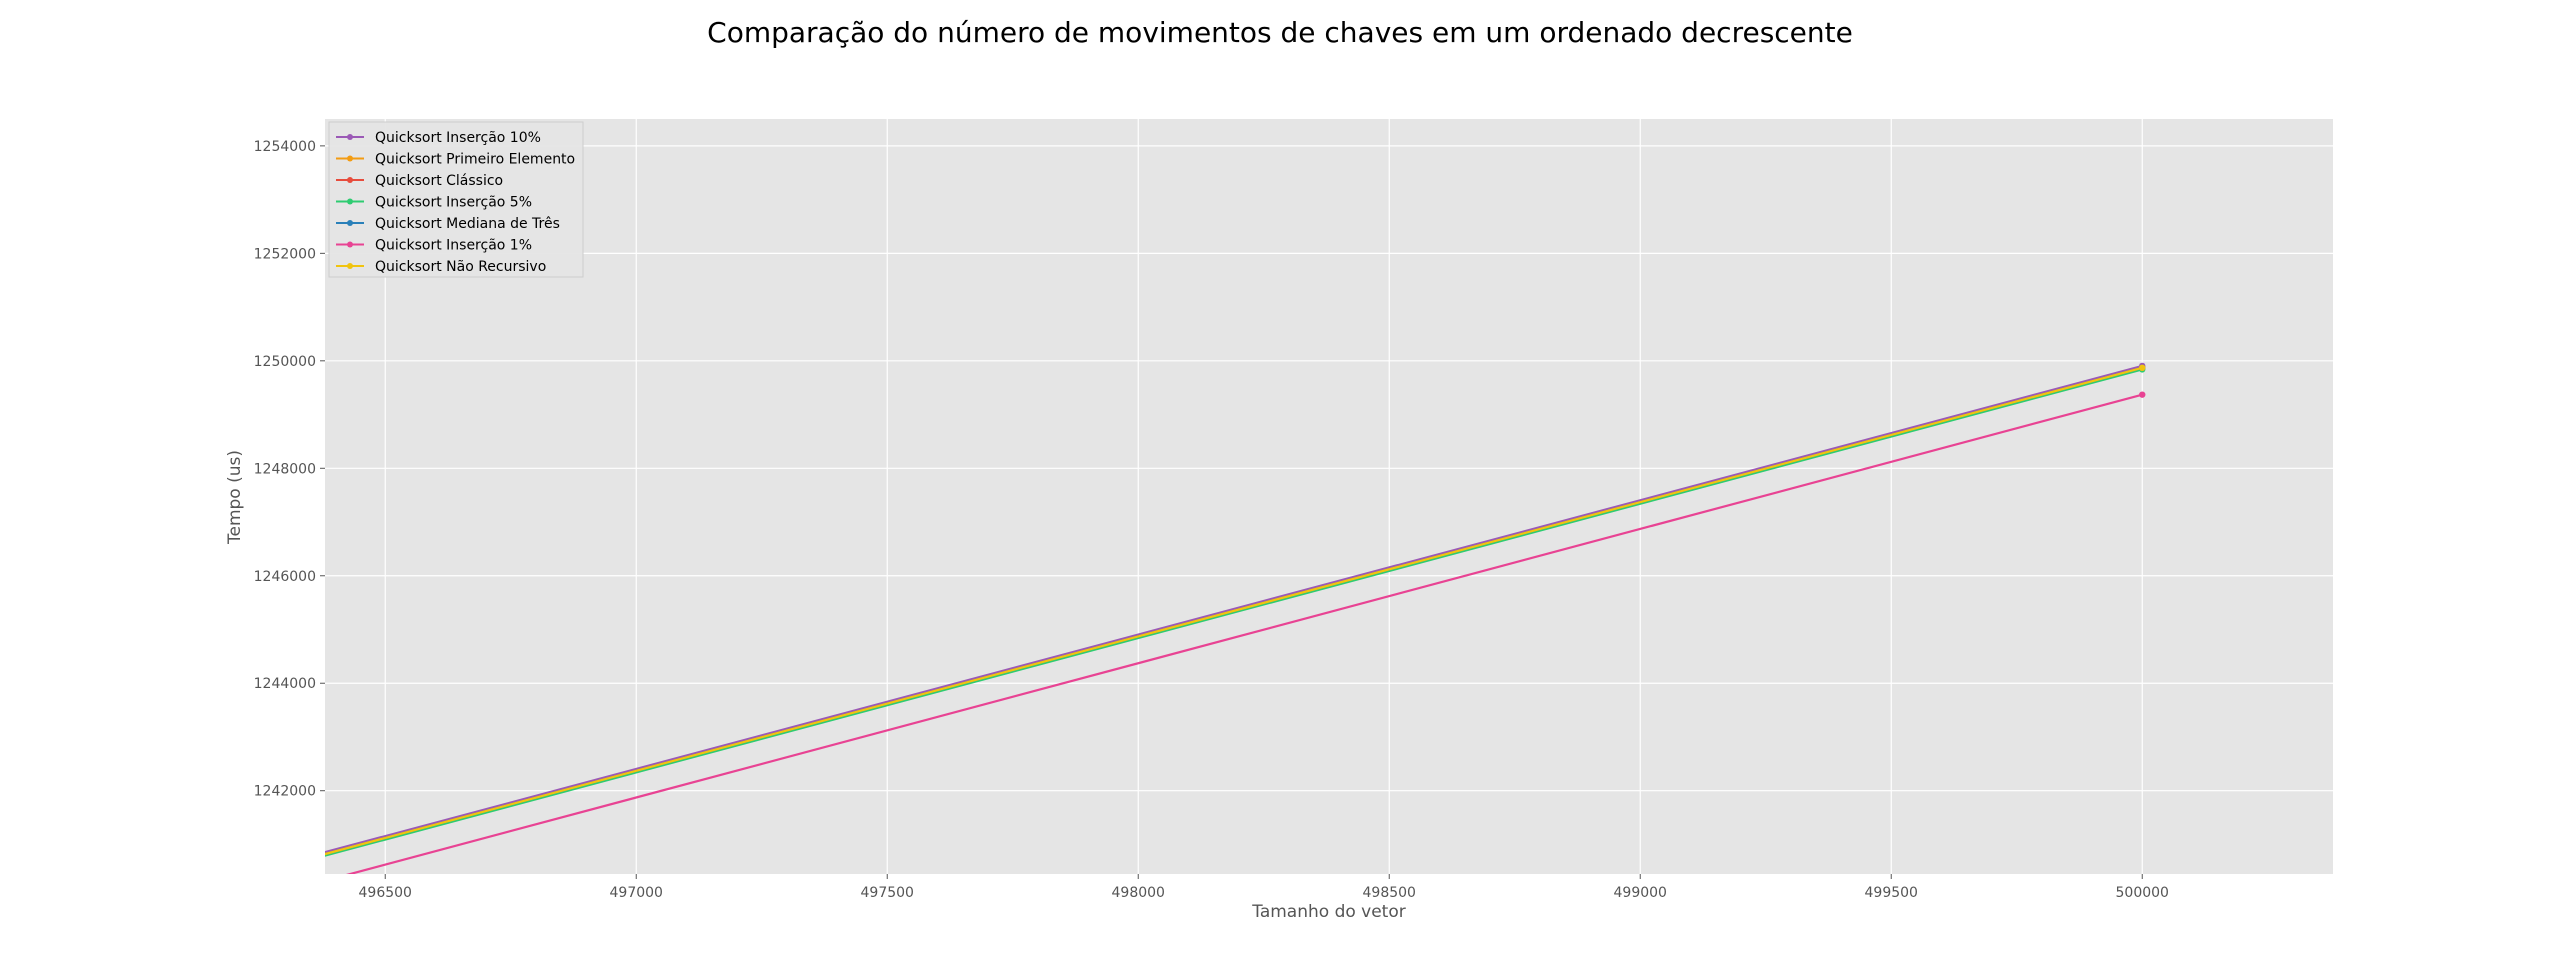 Image resolution: width=2560 pixels, height=971 pixels. Describe the element at coordinates (285, 792) in the screenshot. I see `y-tick-label: 1242000` at that location.